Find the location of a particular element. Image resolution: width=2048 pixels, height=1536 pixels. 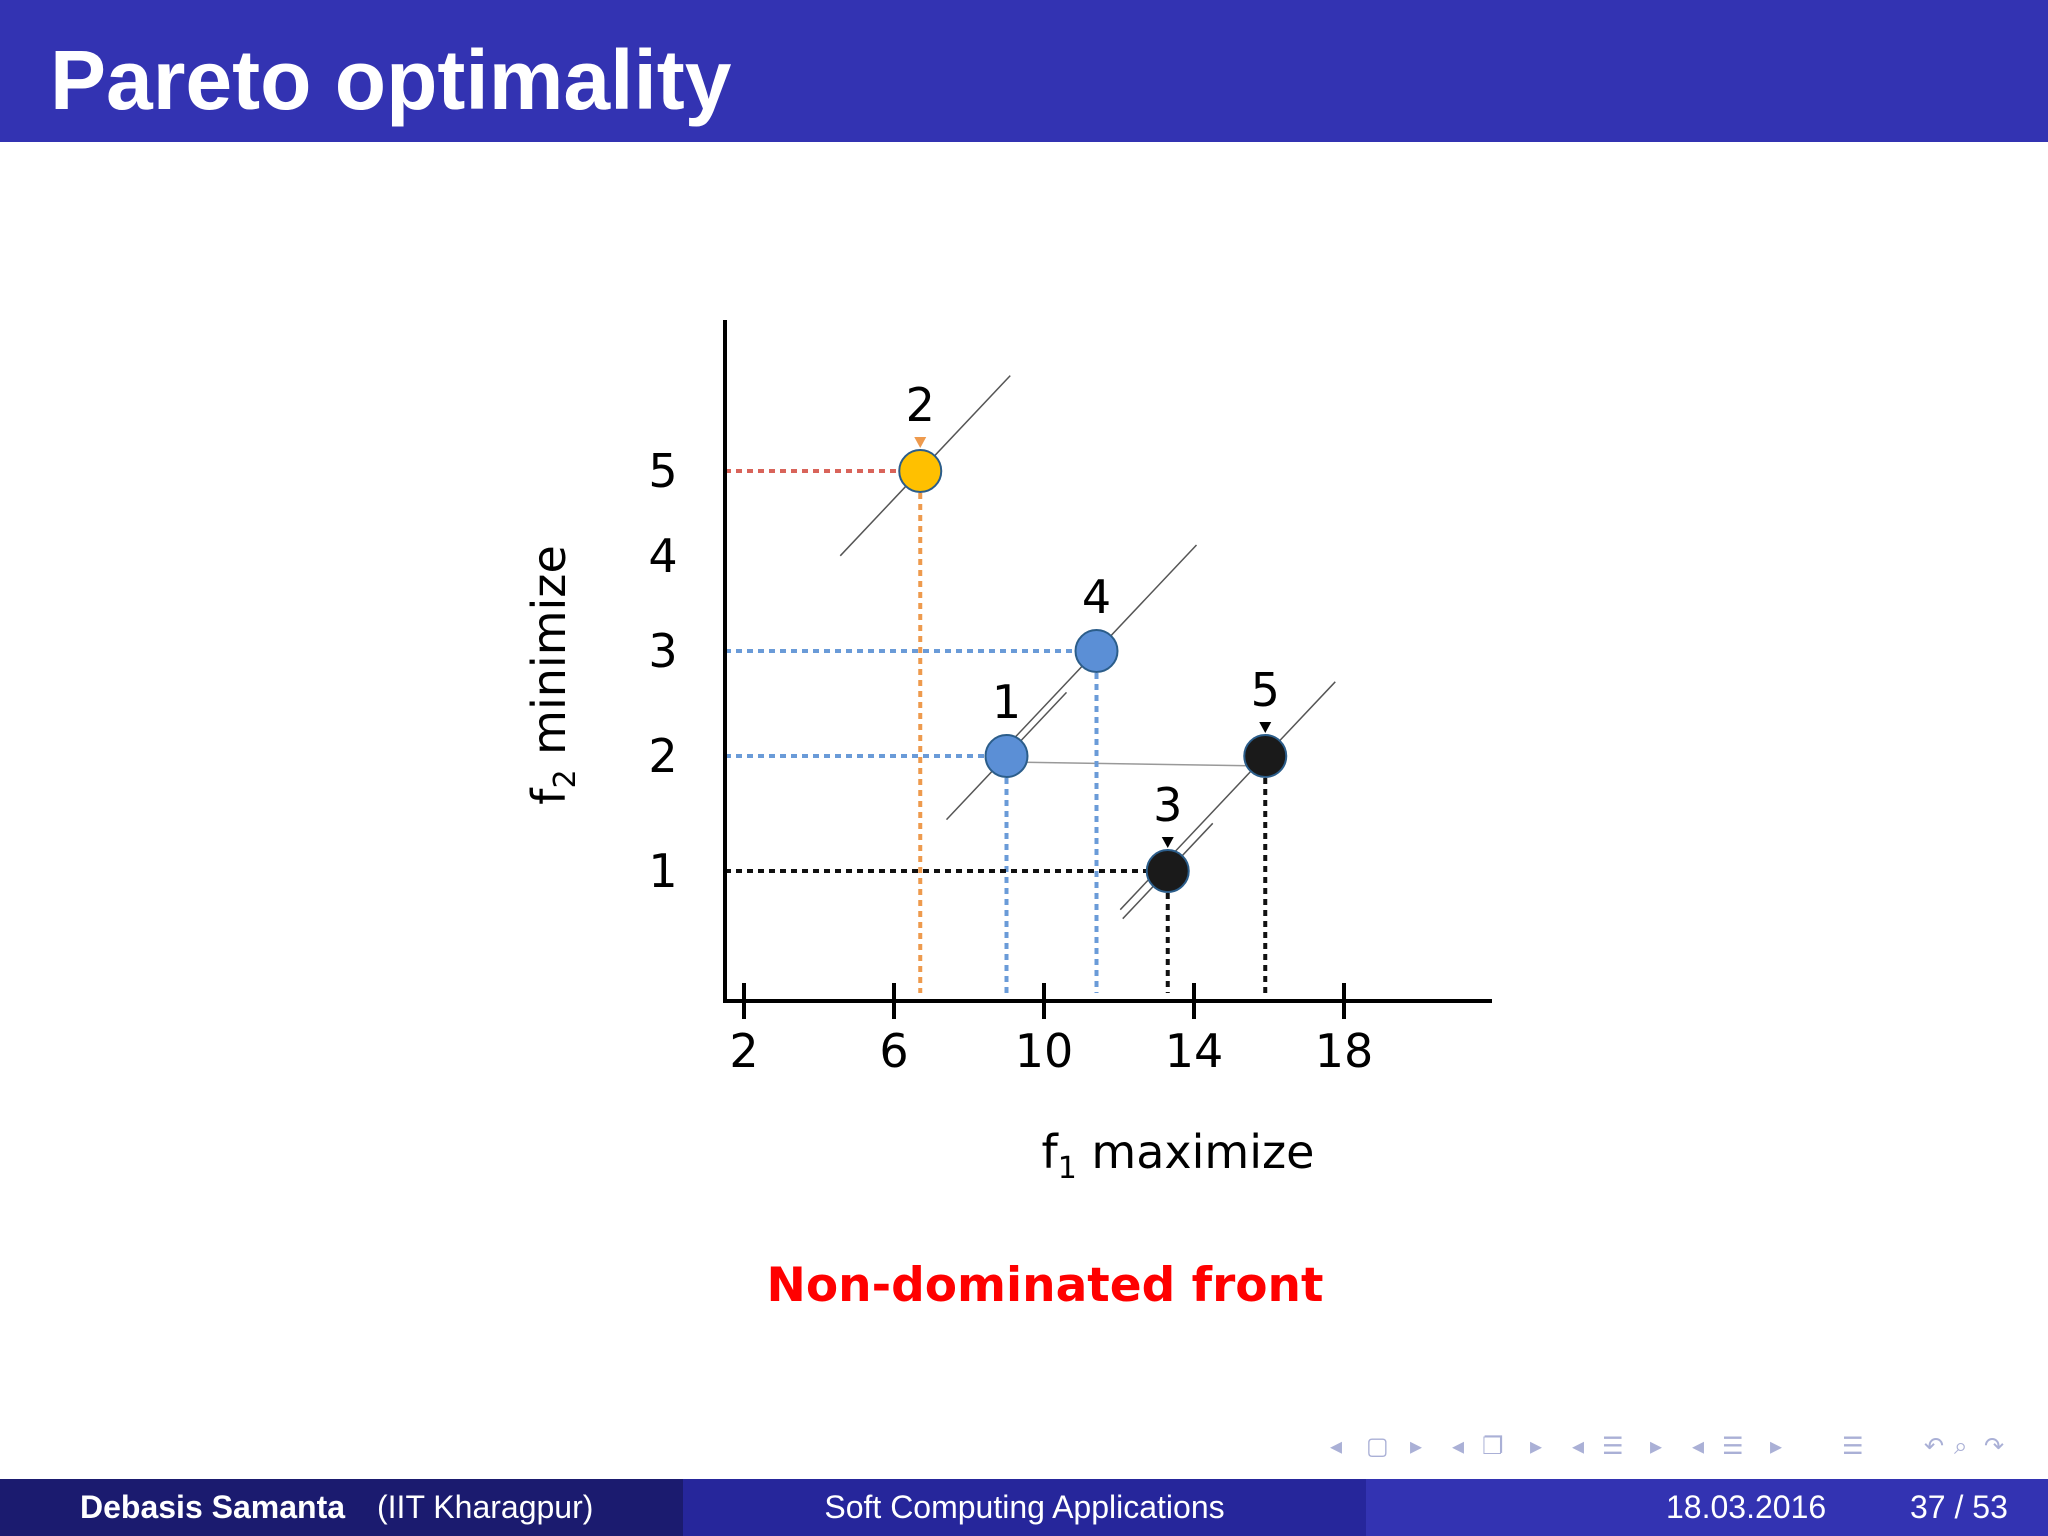

x-tick-label: 10 is located at coordinates (1044, 1051).